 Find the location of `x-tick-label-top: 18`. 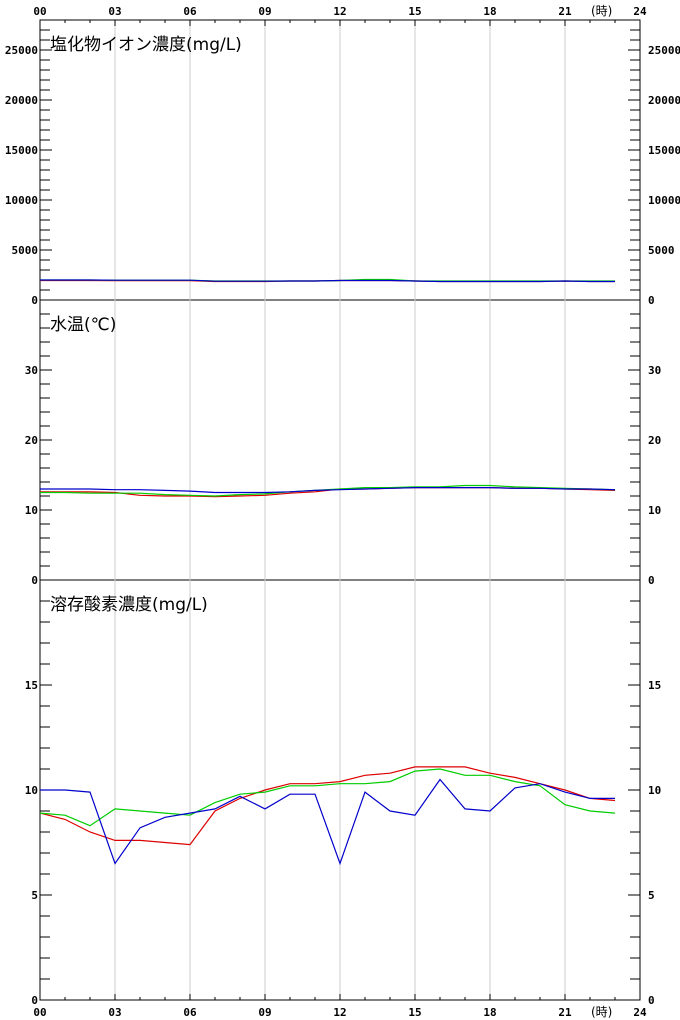

x-tick-label-top: 18 is located at coordinates (489, 11).